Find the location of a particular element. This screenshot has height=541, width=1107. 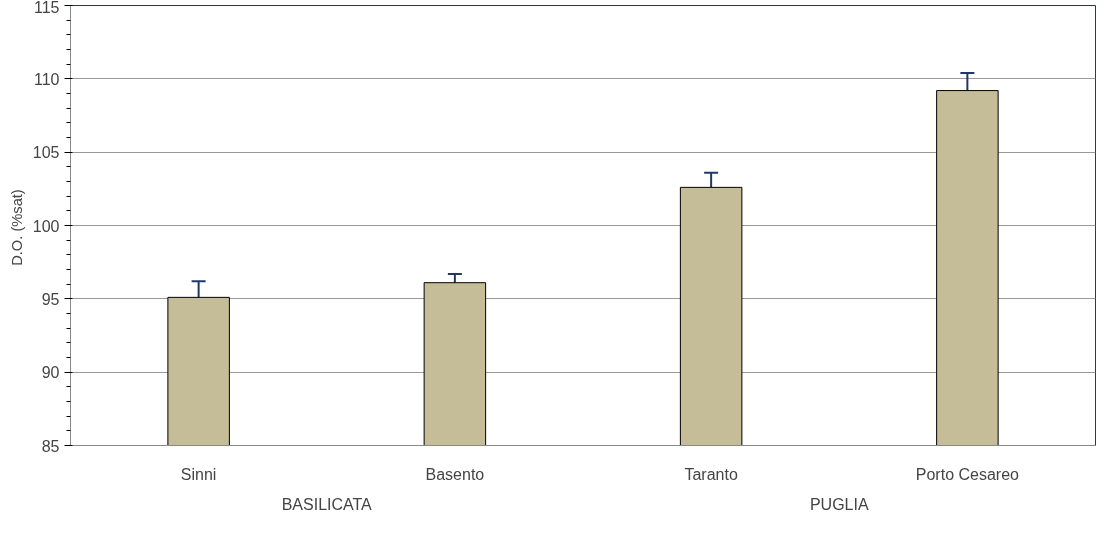

x-tick-label: Porto Cesareo is located at coordinates (967, 474).